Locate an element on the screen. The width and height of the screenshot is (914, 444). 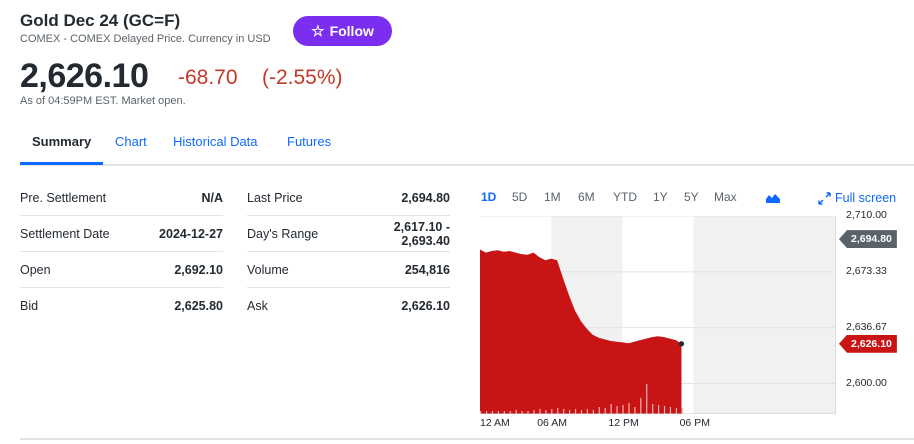
range-low: 2,617.10 - is located at coordinates (421, 227).